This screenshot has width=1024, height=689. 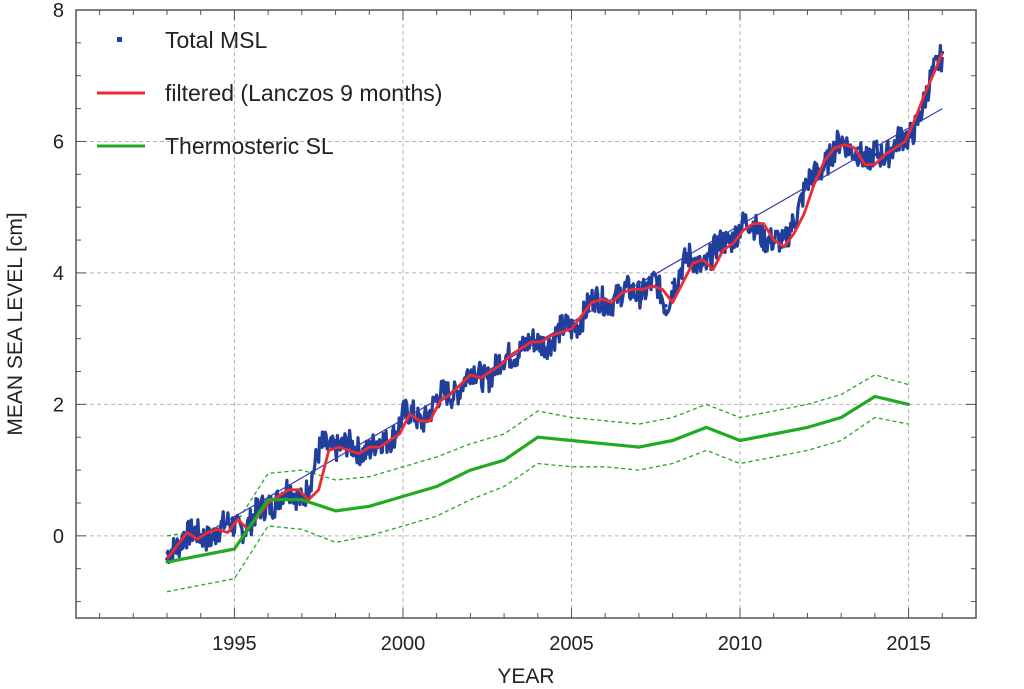 I want to click on x-tick-label: 2010, so click(x=740, y=644).